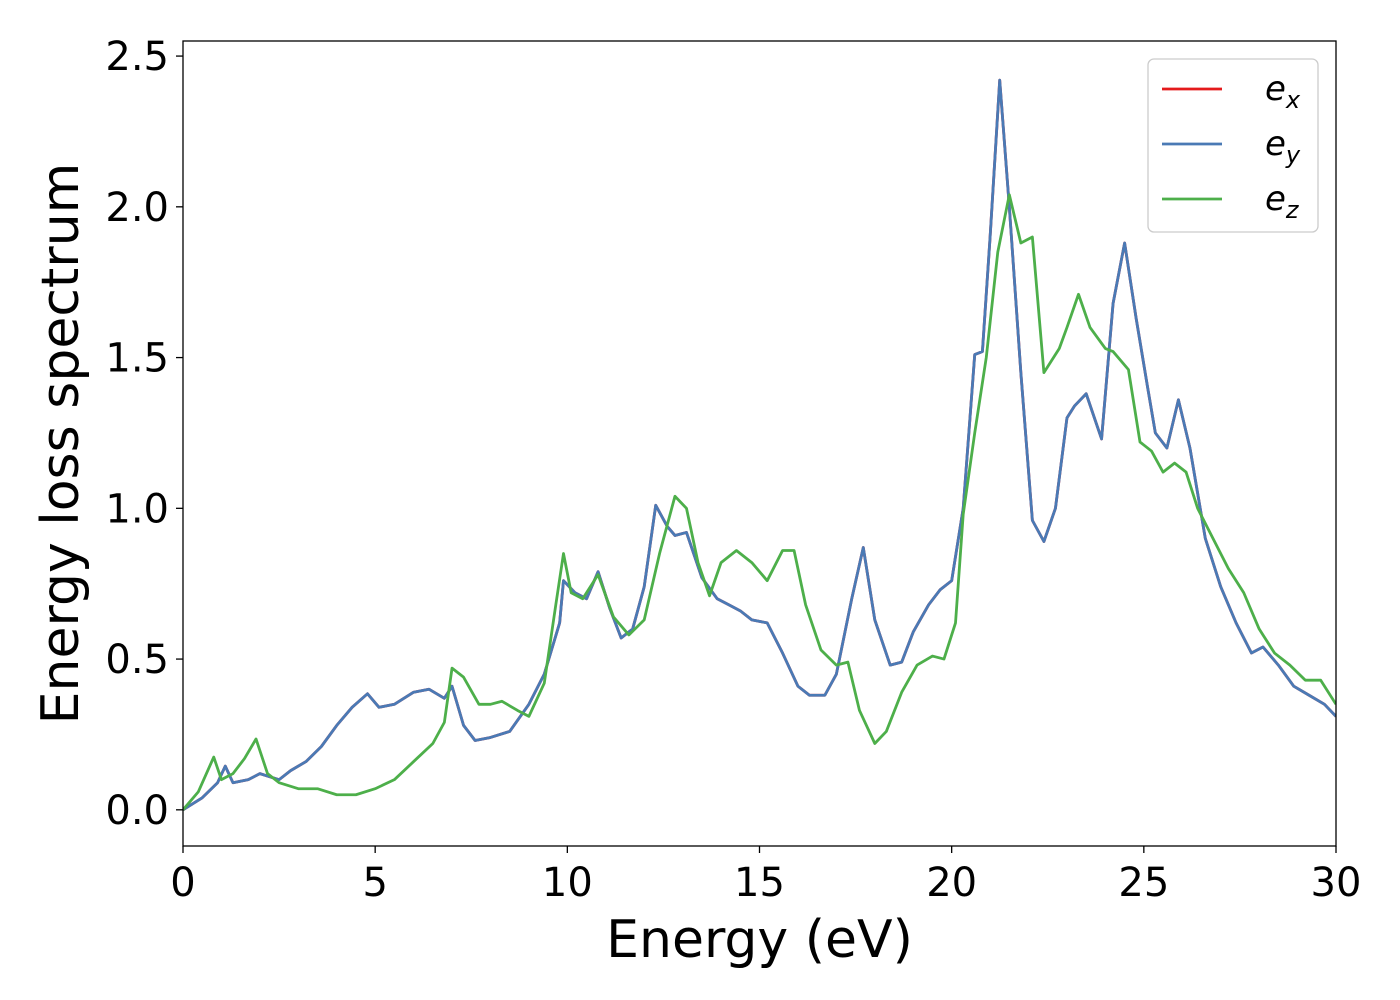 The height and width of the screenshot is (1000, 1400). Describe the element at coordinates (137, 359) in the screenshot. I see `y-tick-label: 1.5` at that location.